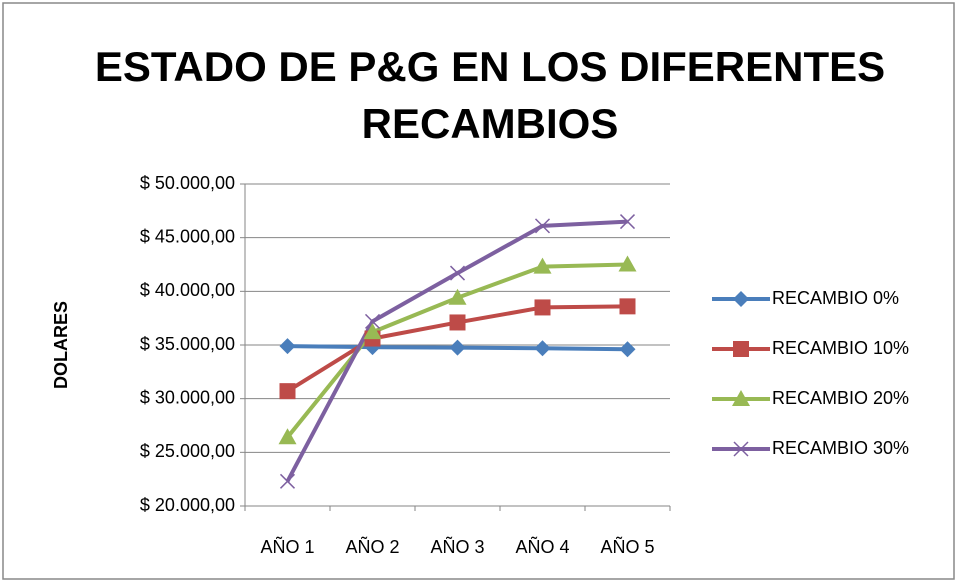 The image size is (958, 583). I want to click on x-tick-label: AÑO 4, so click(542, 546).